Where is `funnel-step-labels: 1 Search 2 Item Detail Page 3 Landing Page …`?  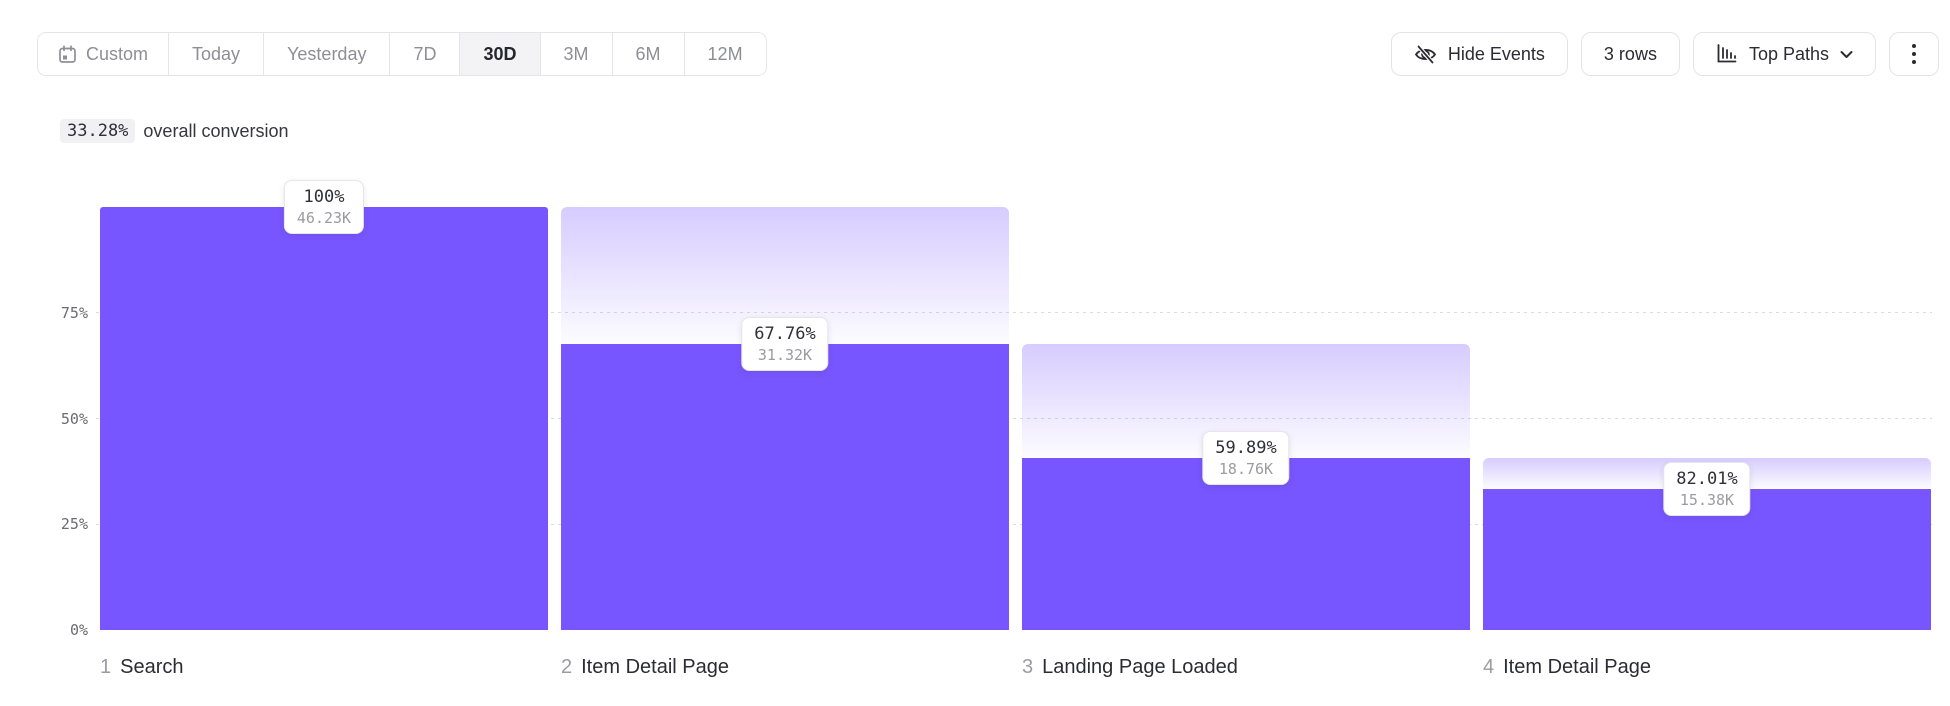 funnel-step-labels: 1 Search 2 Item Detail Page 3 Landing Page … is located at coordinates (1015, 667).